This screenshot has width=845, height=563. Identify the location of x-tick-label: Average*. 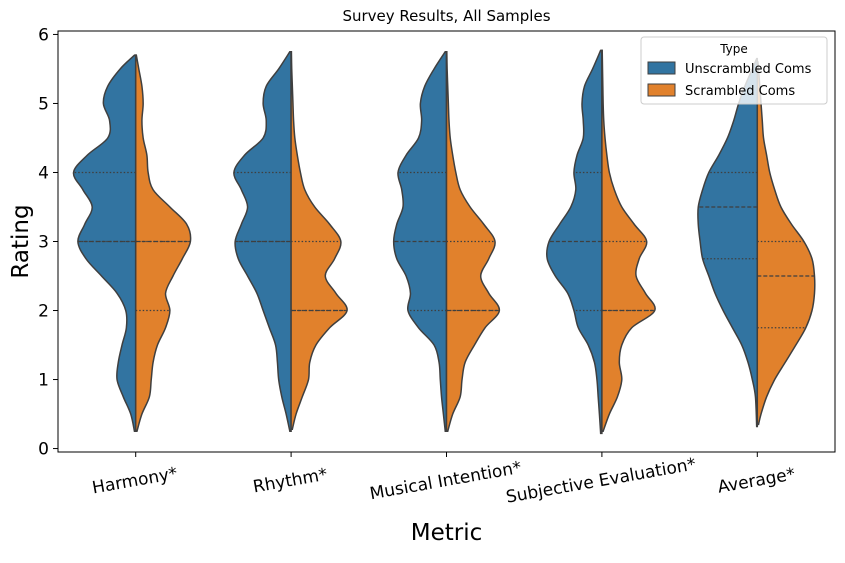
(756, 480).